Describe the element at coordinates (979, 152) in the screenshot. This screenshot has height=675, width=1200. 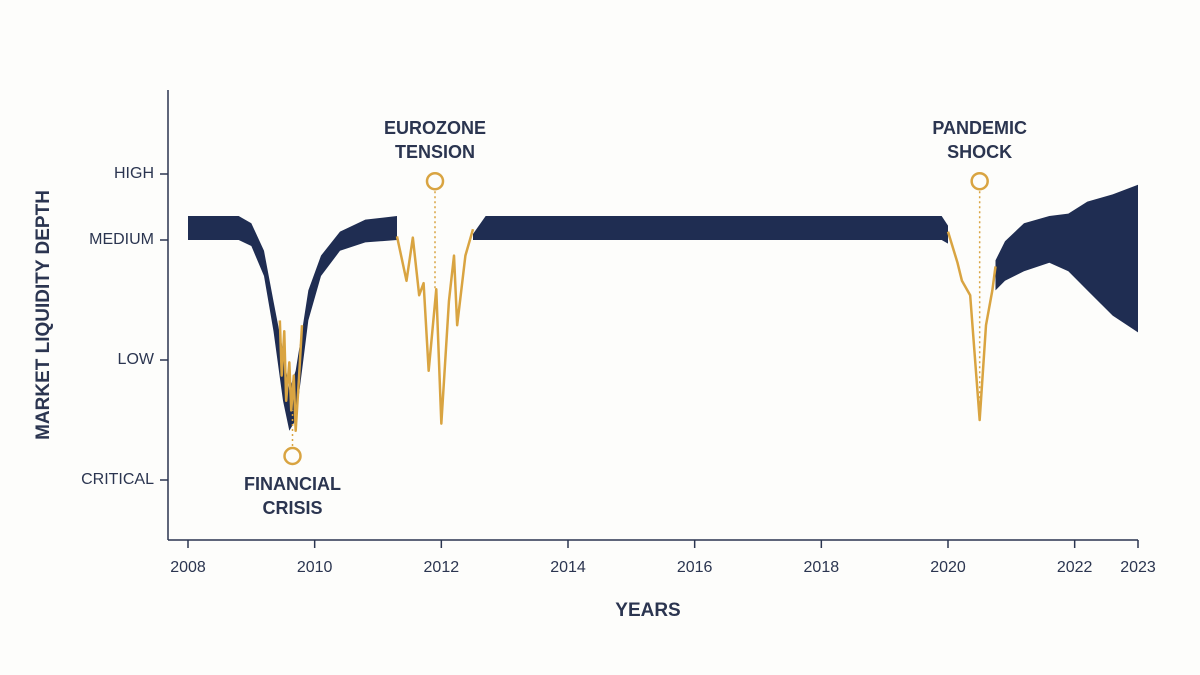
I see `annotation-label: SHOCK` at that location.